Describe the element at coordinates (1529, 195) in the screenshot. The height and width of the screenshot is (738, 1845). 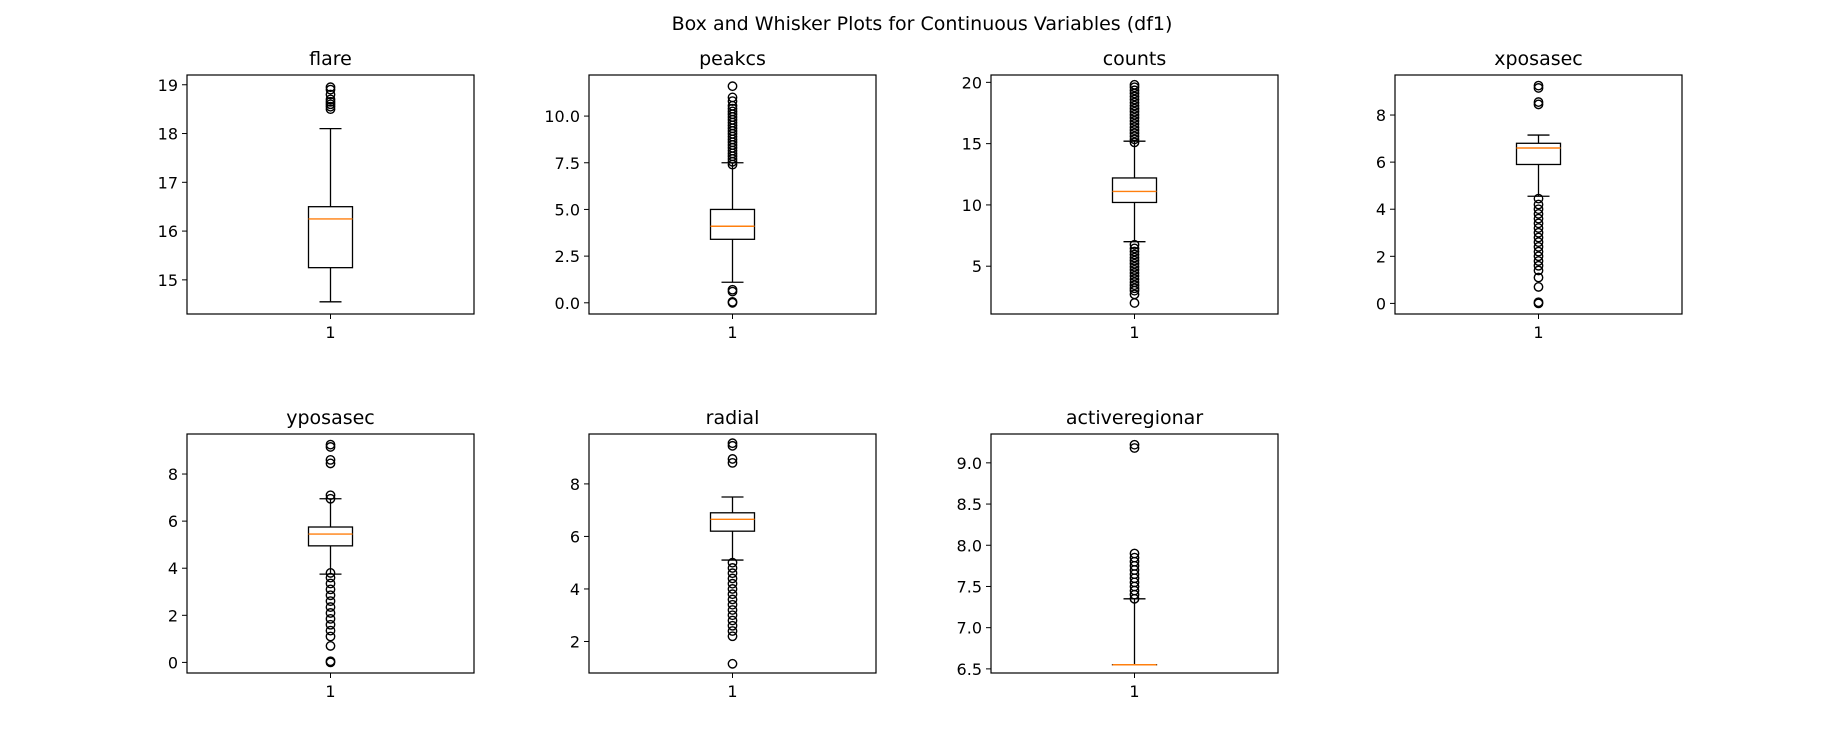
I see `subplot-xposasec: xposasec 0 2 4 6 8 1` at that location.